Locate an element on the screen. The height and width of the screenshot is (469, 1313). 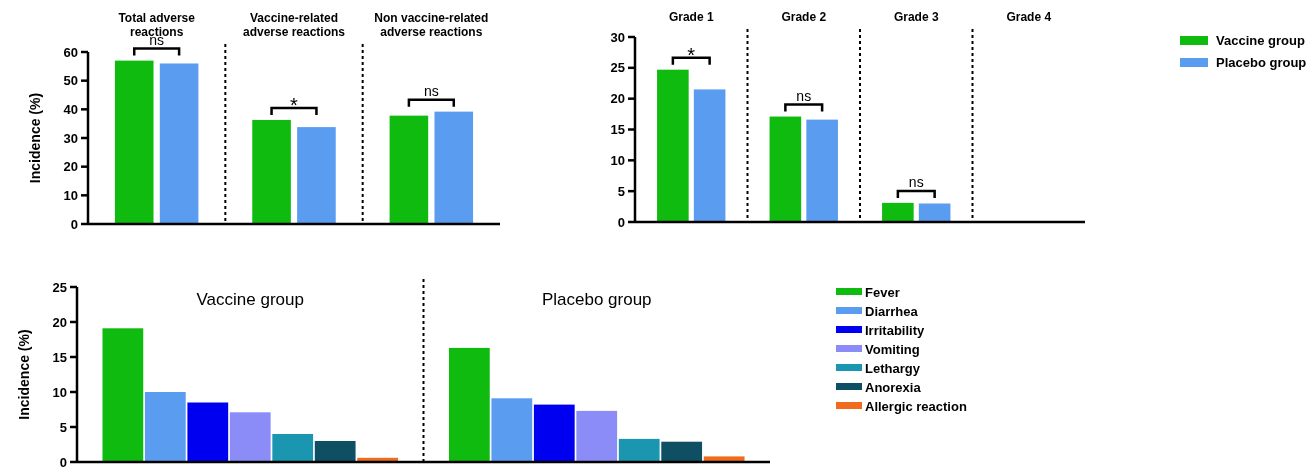
x-tick-label: Grade 1 is located at coordinates (691, 17).